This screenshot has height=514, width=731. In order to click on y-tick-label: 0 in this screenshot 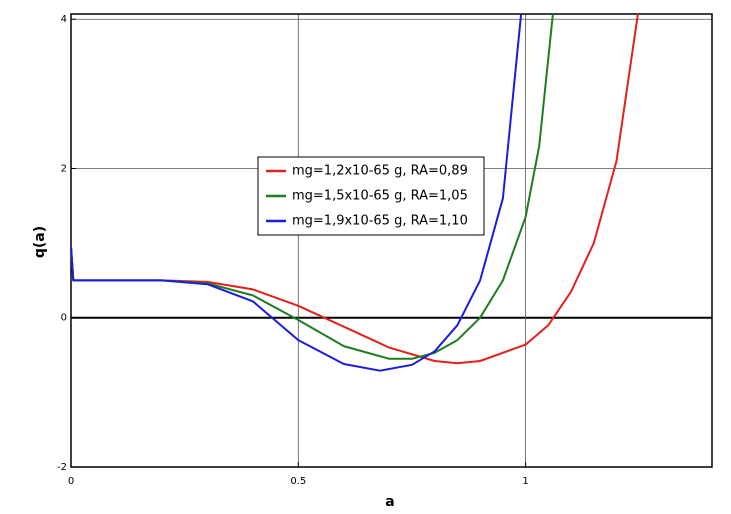, I will do `click(64, 318)`.